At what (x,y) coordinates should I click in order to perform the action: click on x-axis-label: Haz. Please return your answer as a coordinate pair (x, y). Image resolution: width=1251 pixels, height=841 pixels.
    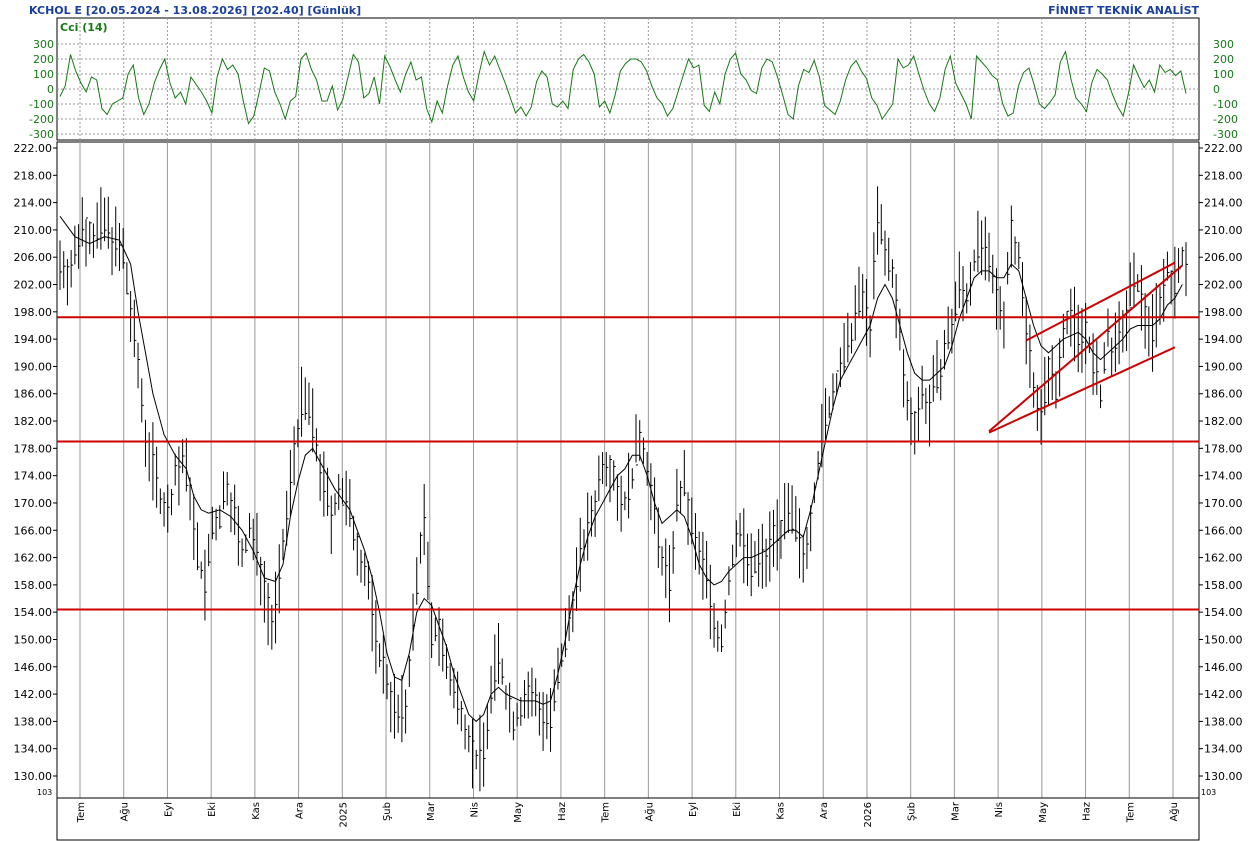
    Looking at the image, I should click on (562, 811).